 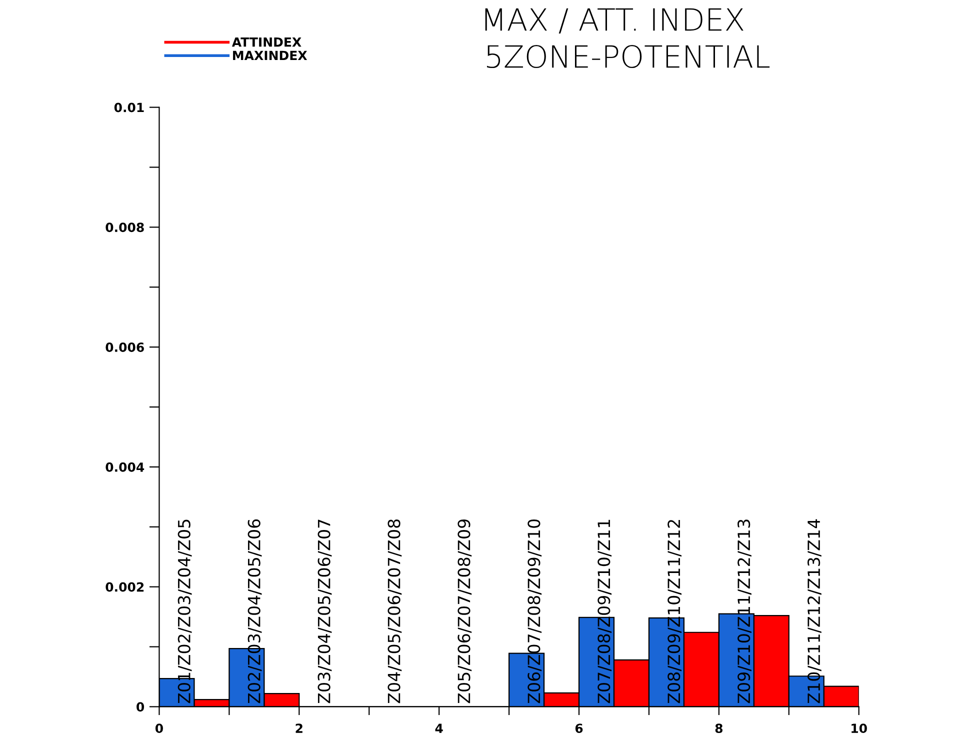 I want to click on annotation: Z06/Z07/Z08/Z09/Z10, so click(x=535, y=611).